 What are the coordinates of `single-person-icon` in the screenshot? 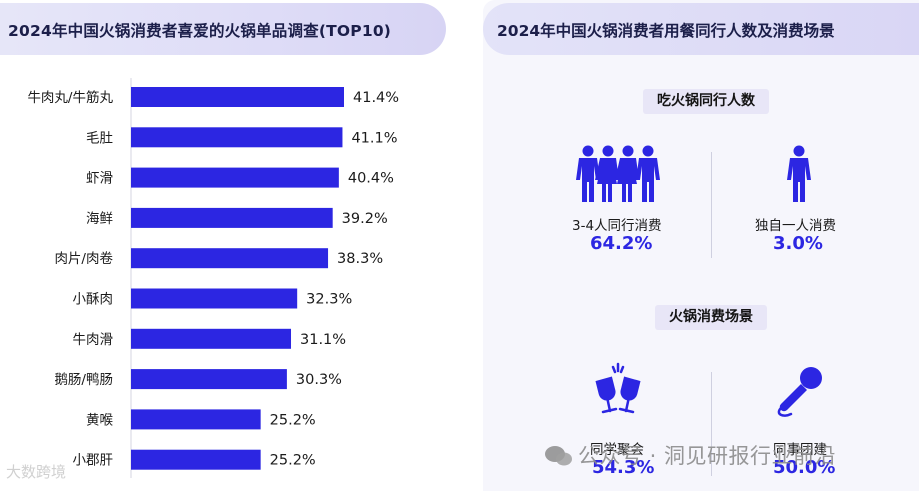 It's located at (799, 173).